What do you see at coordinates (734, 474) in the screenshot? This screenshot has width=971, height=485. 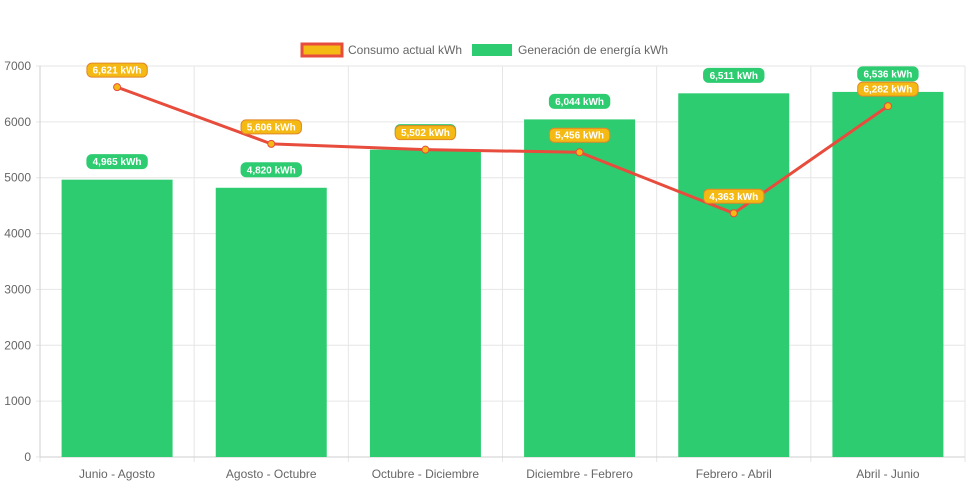 I see `x-tick-label: Febrero - Abril` at bounding box center [734, 474].